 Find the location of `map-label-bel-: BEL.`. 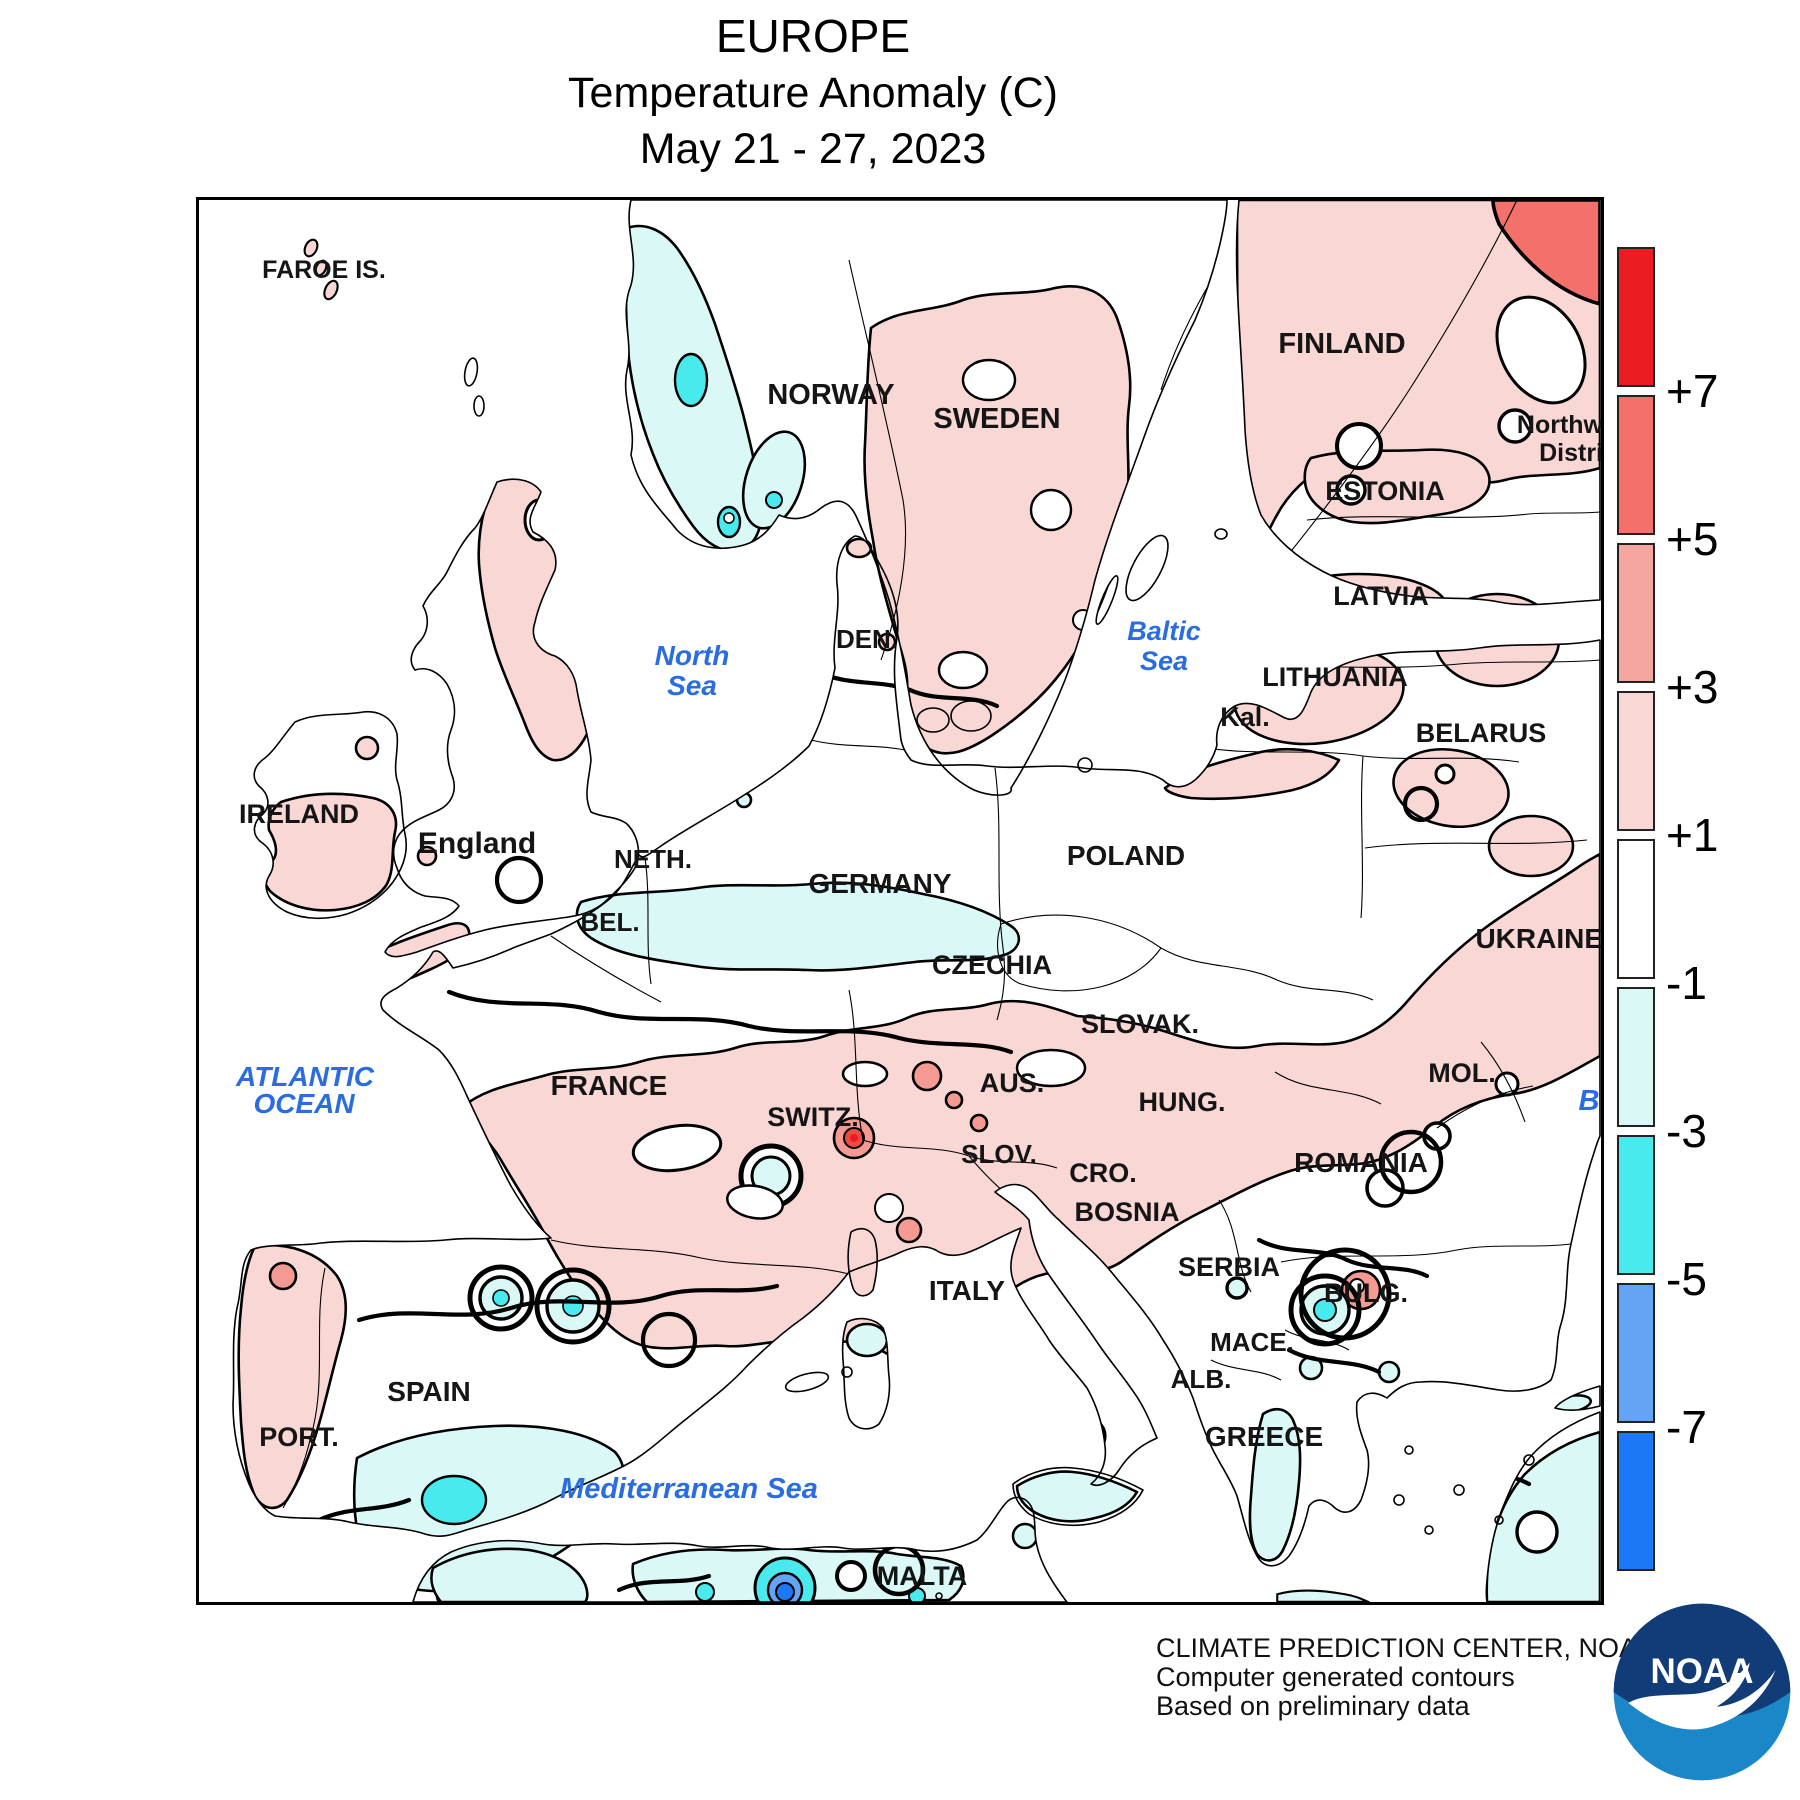

map-label-bel-: BEL. is located at coordinates (609, 922).